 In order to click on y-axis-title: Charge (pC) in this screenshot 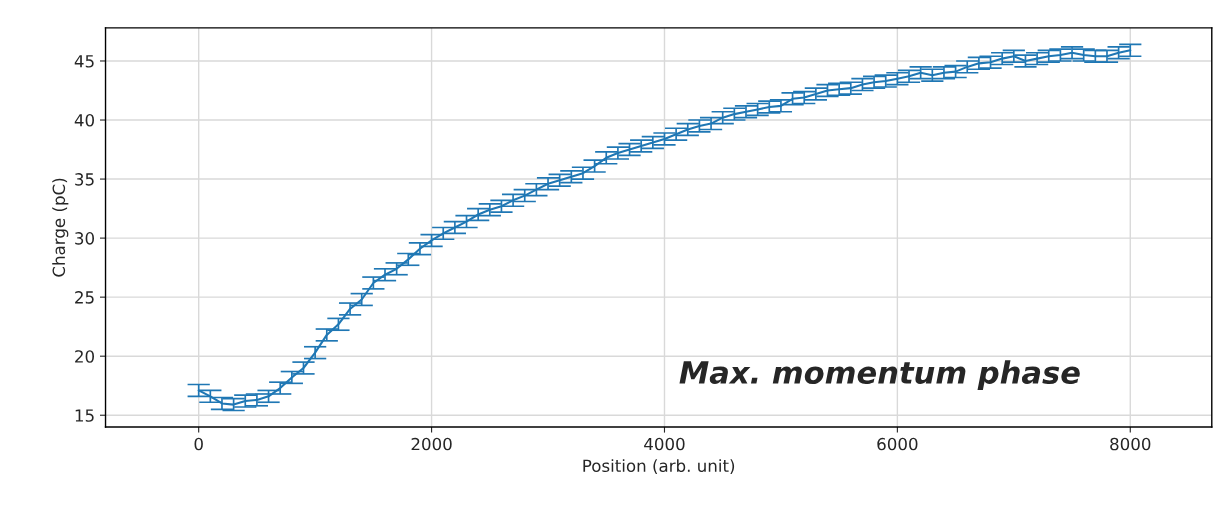, I will do `click(60, 227)`.